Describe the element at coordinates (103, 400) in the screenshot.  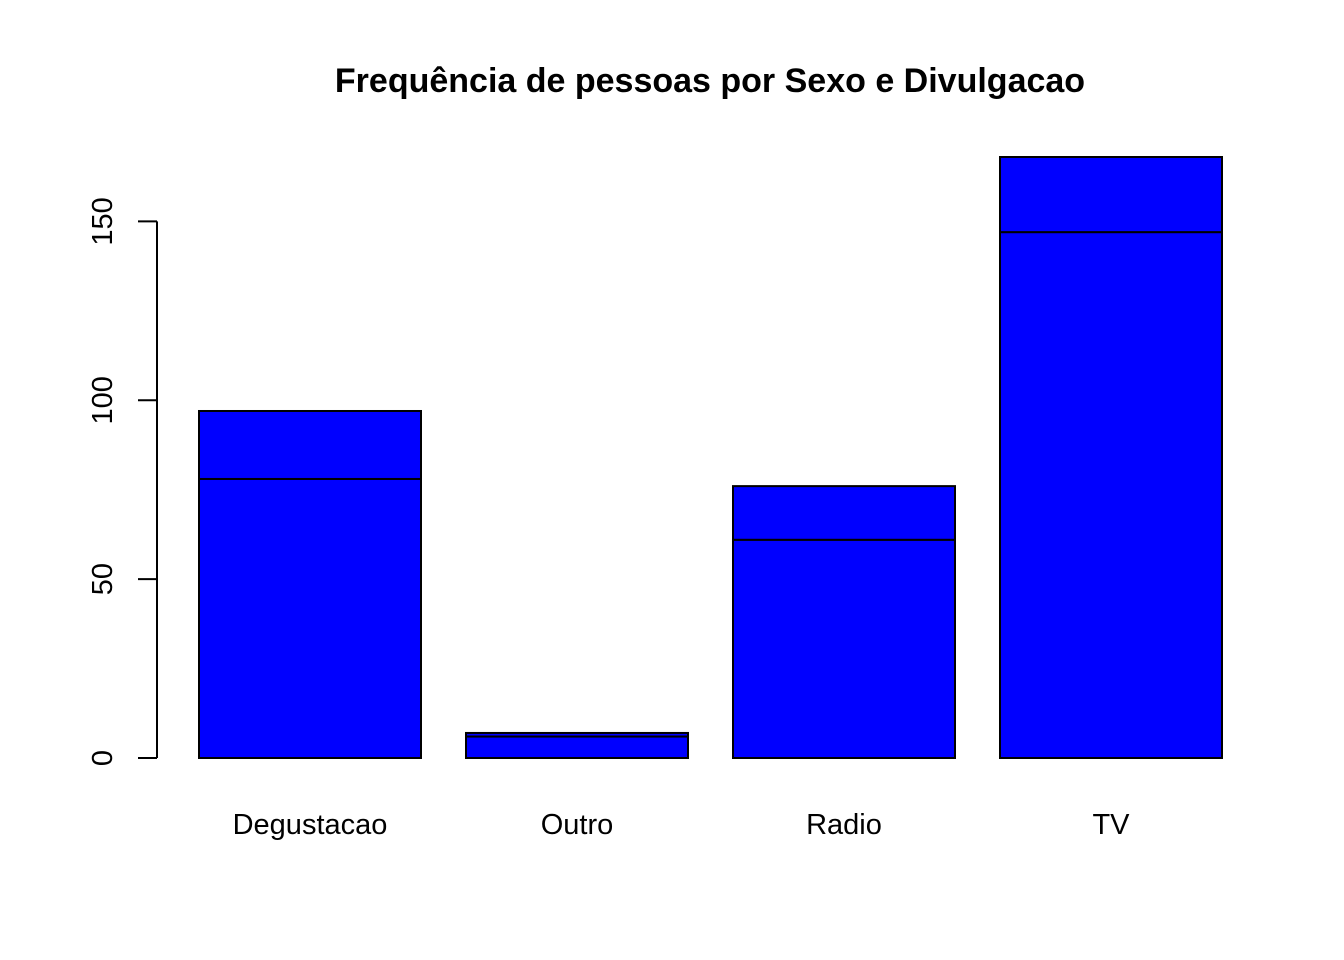
I see `y-tick-label: 100` at that location.